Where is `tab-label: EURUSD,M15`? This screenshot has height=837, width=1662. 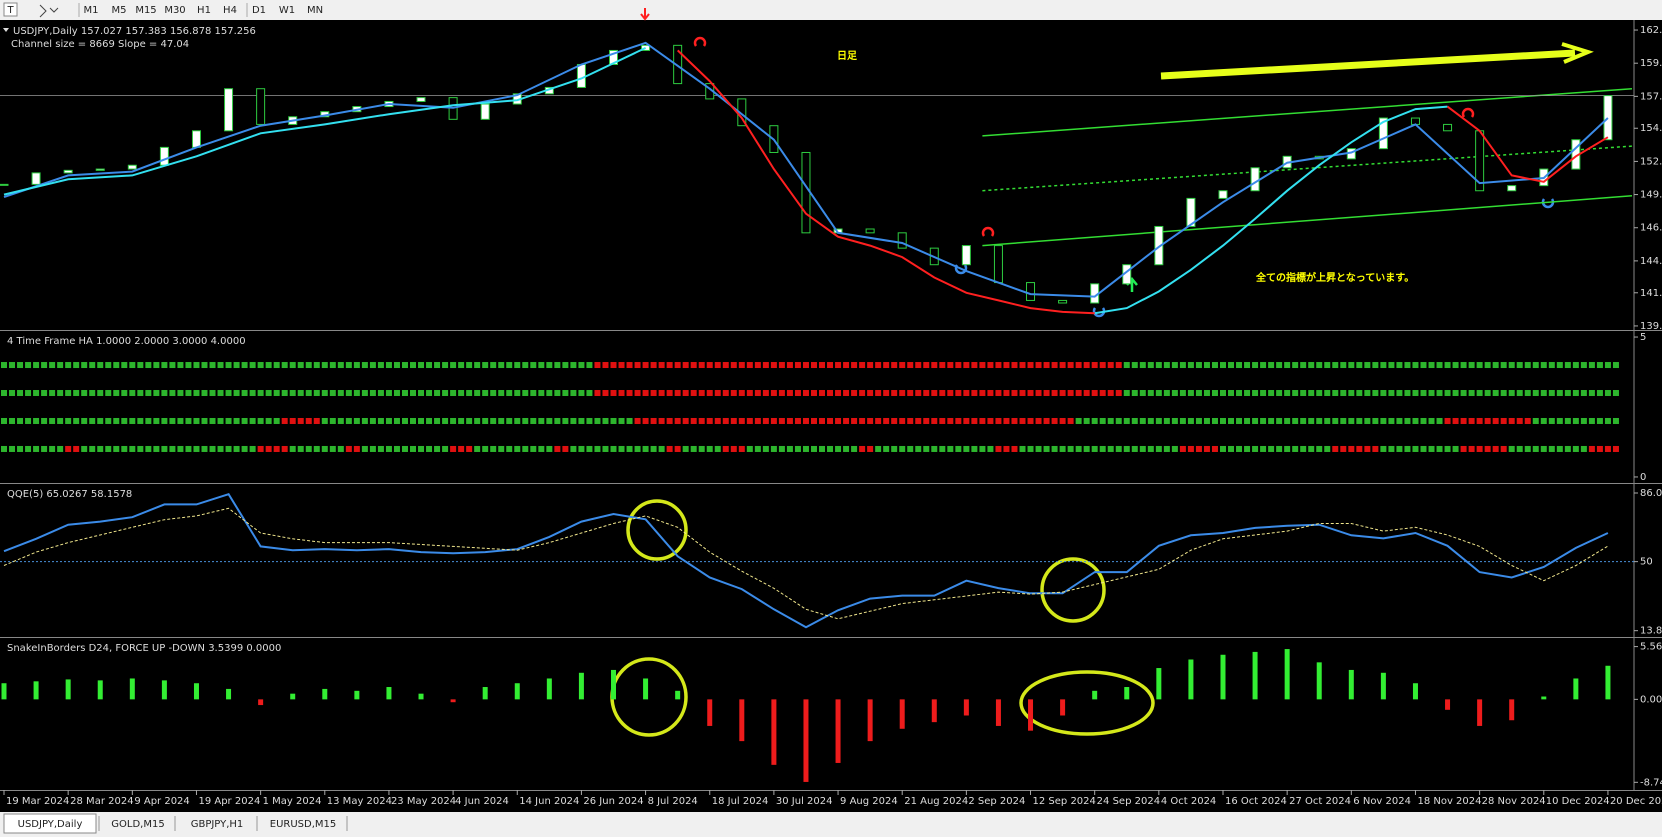
tab-label: EURUSD,M15 is located at coordinates (303, 824).